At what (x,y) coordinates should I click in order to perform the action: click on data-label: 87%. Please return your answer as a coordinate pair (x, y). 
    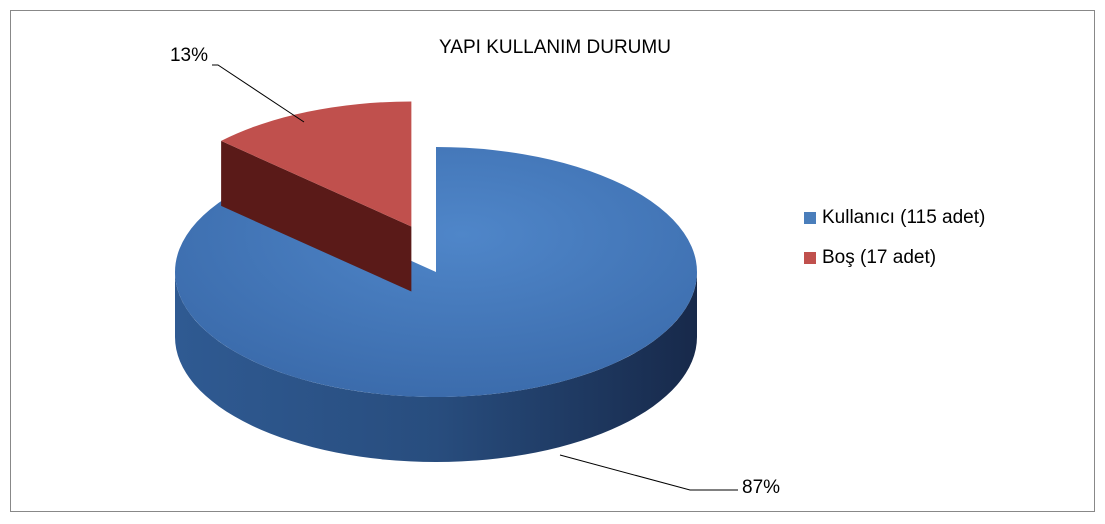
    Looking at the image, I should click on (761, 487).